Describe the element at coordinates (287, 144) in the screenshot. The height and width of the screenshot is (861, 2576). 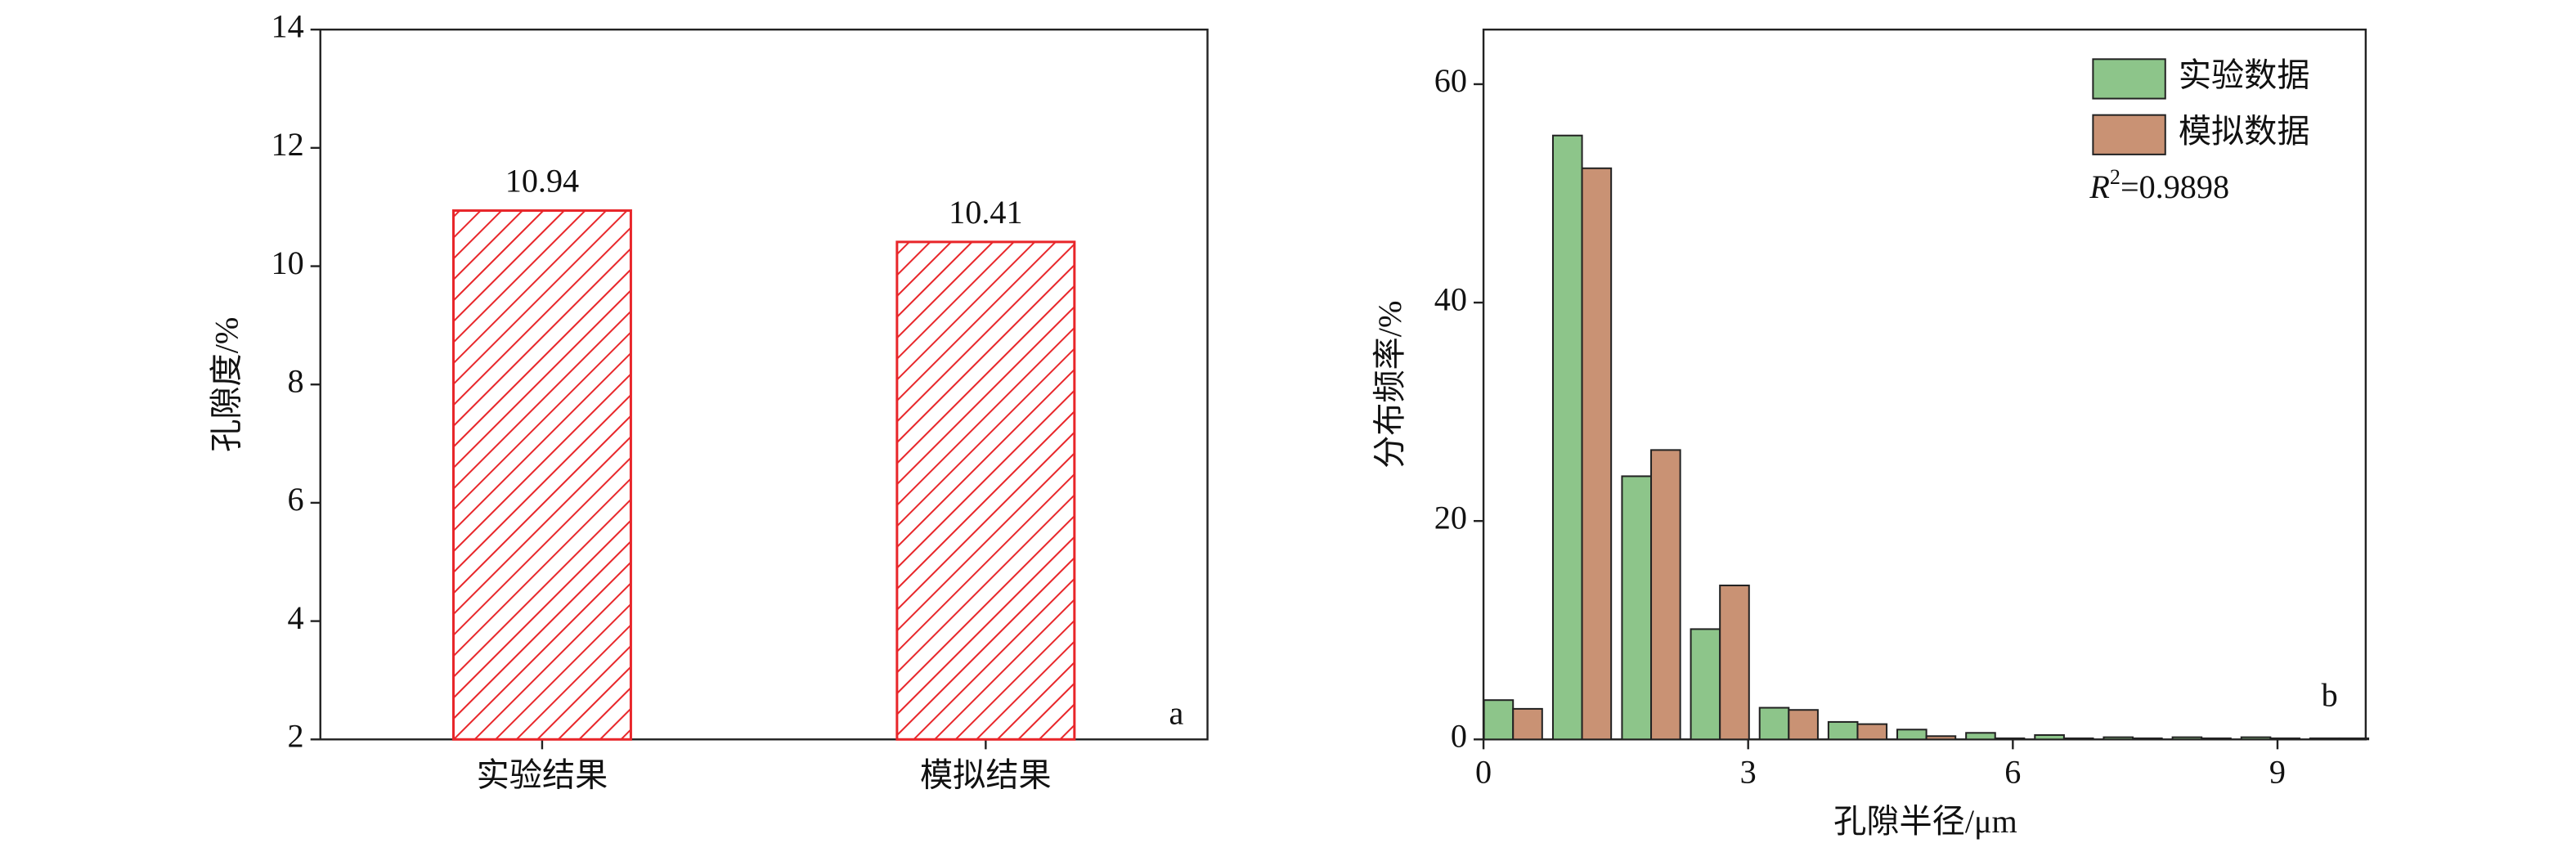
I see `y-tick-label: 12` at that location.